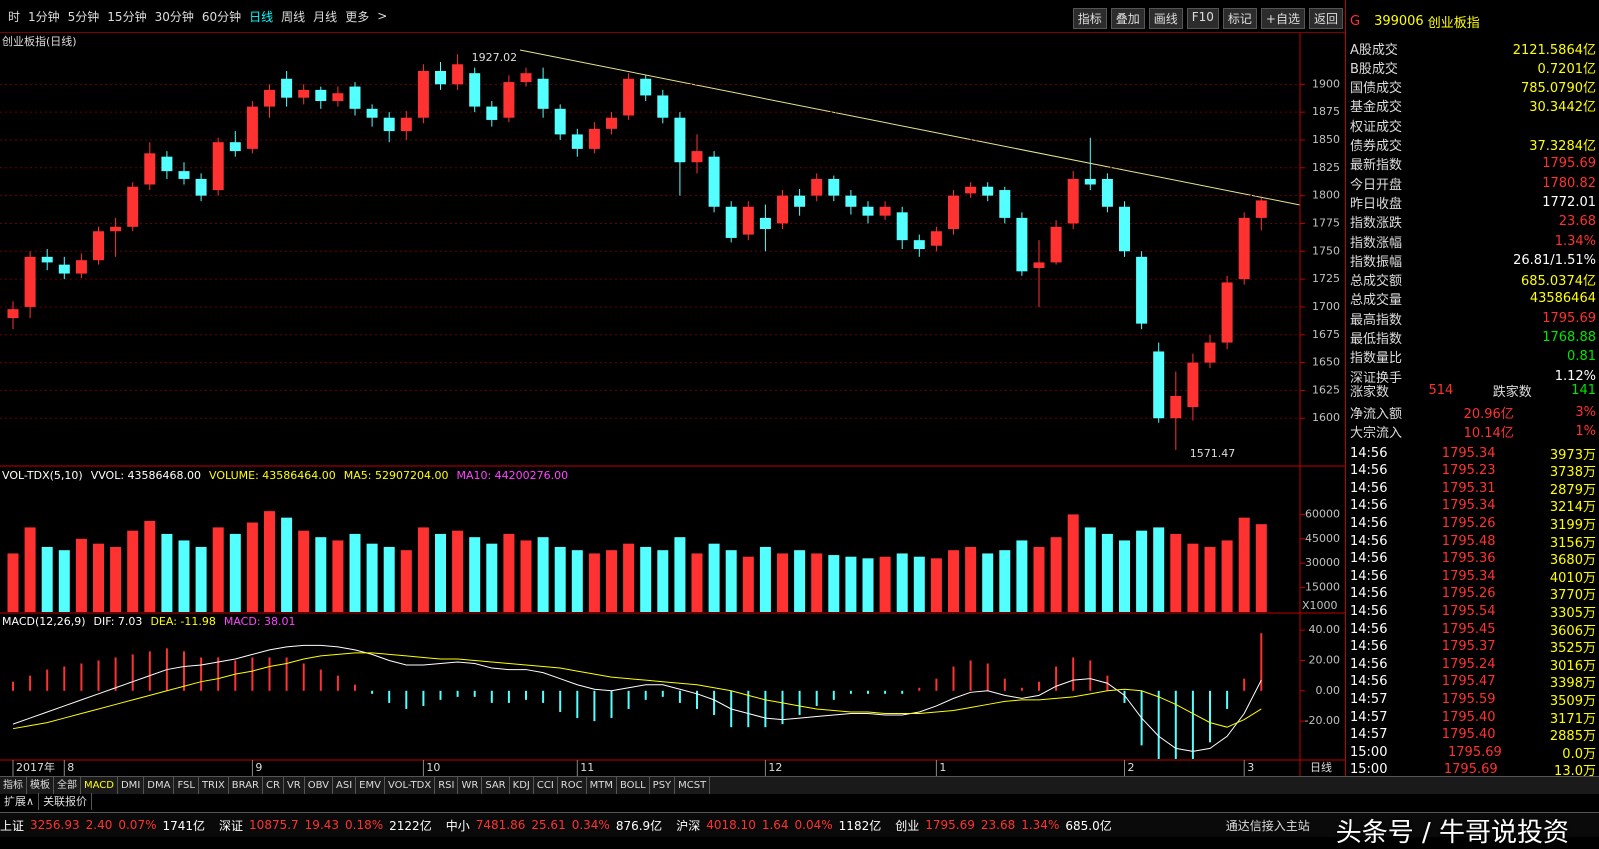  I want to click on x-tick-label: 10, so click(433, 767).